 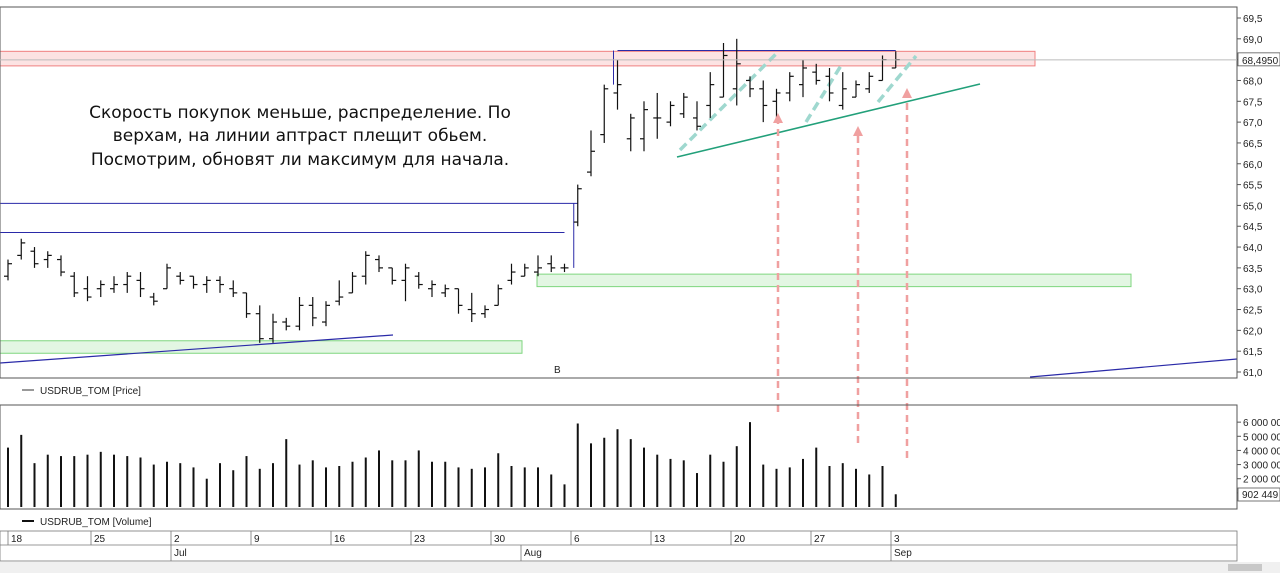 I want to click on y-tick-label: 67,0, so click(x=1253, y=123).